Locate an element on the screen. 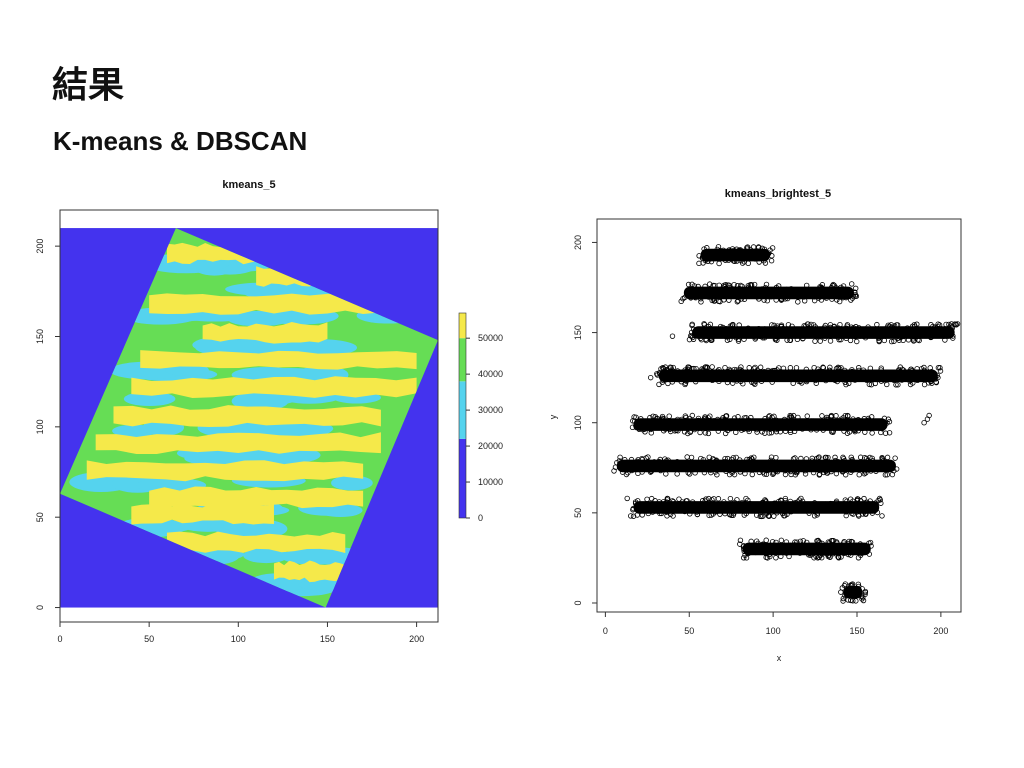 The width and height of the screenshot is (1024, 768). heatmap-x-tick-label: 50 is located at coordinates (149, 639).